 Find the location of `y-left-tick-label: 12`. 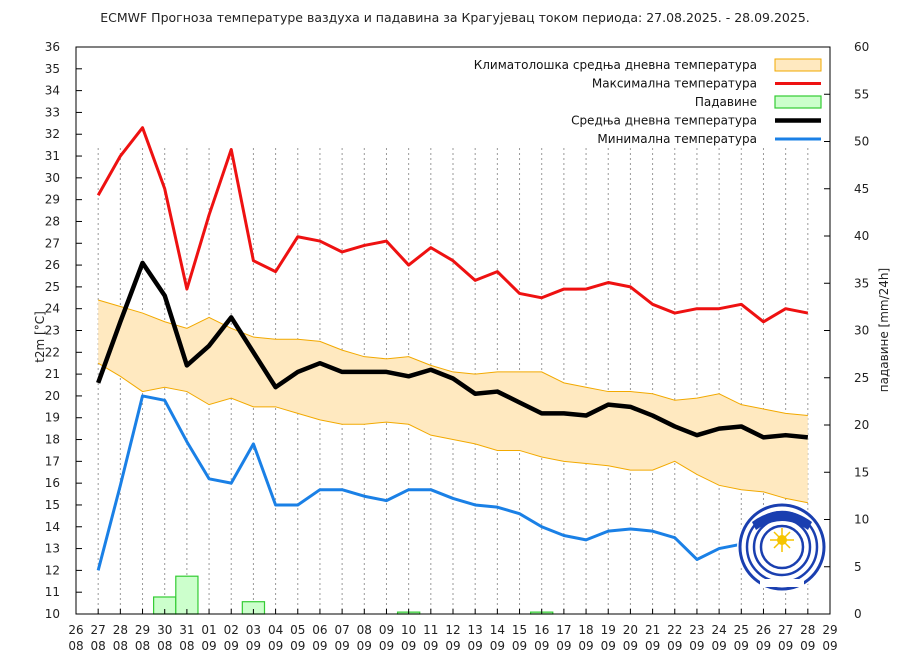

y-left-tick-label: 12 is located at coordinates (52, 570).